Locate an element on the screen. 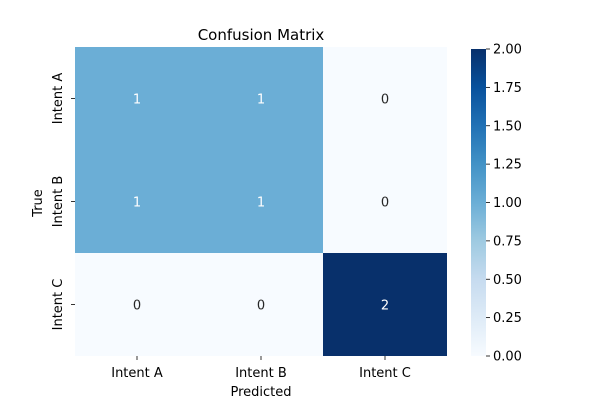 This screenshot has height=404, width=600. colorbar-tick-label: 0.25 is located at coordinates (507, 318).